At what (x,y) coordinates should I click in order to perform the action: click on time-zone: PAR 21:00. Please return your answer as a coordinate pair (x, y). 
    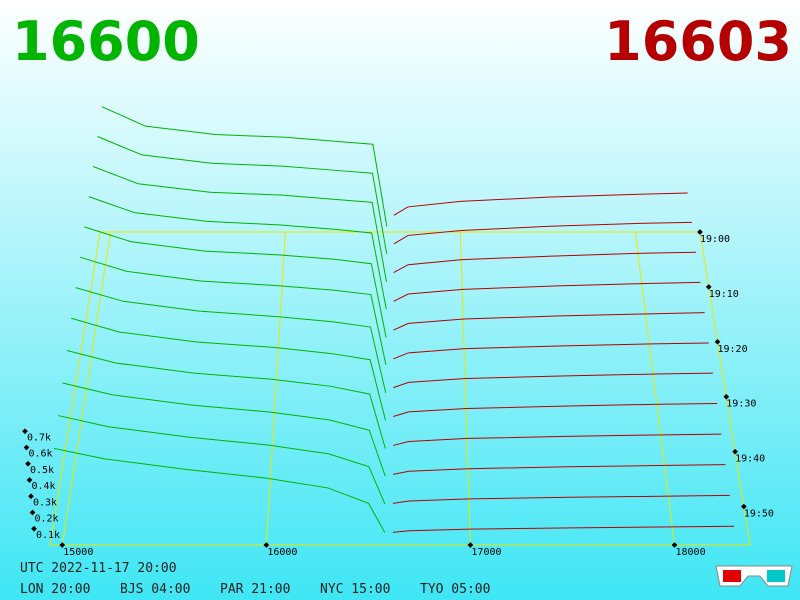
    Looking at the image, I should click on (255, 589).